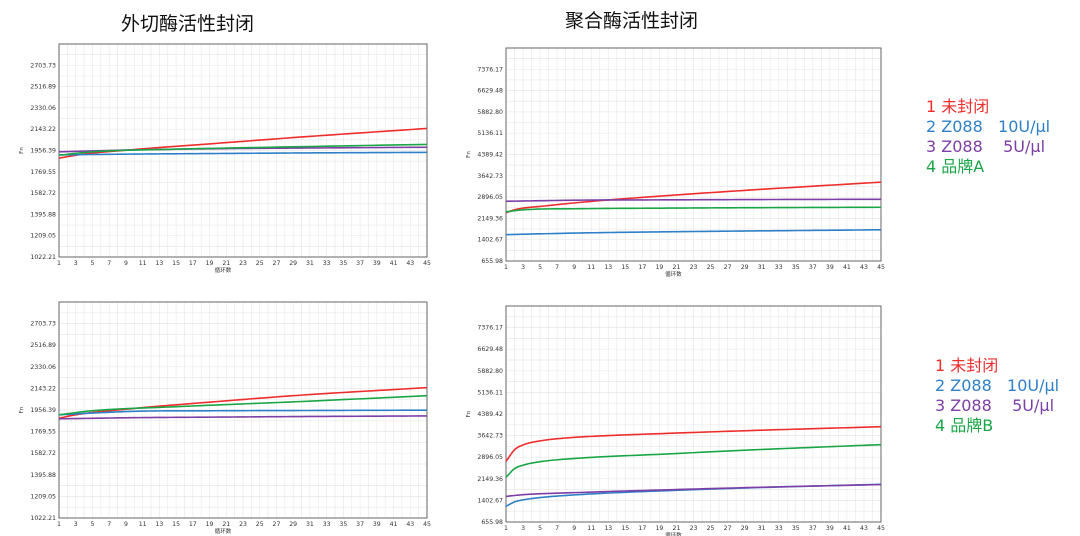 The image size is (1080, 536). I want to click on y-tick-label: 1582.72, so click(43, 193).